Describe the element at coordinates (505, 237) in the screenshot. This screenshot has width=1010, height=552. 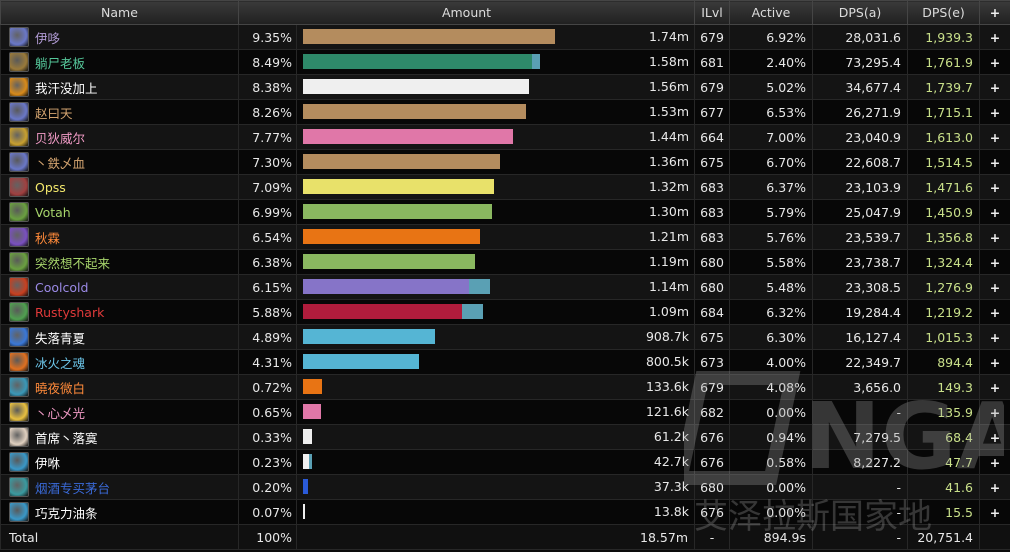
I see `player-row: 秋霖 6.54% 1.21m 683 5.76% 23,539.7 1,356.8 +` at that location.